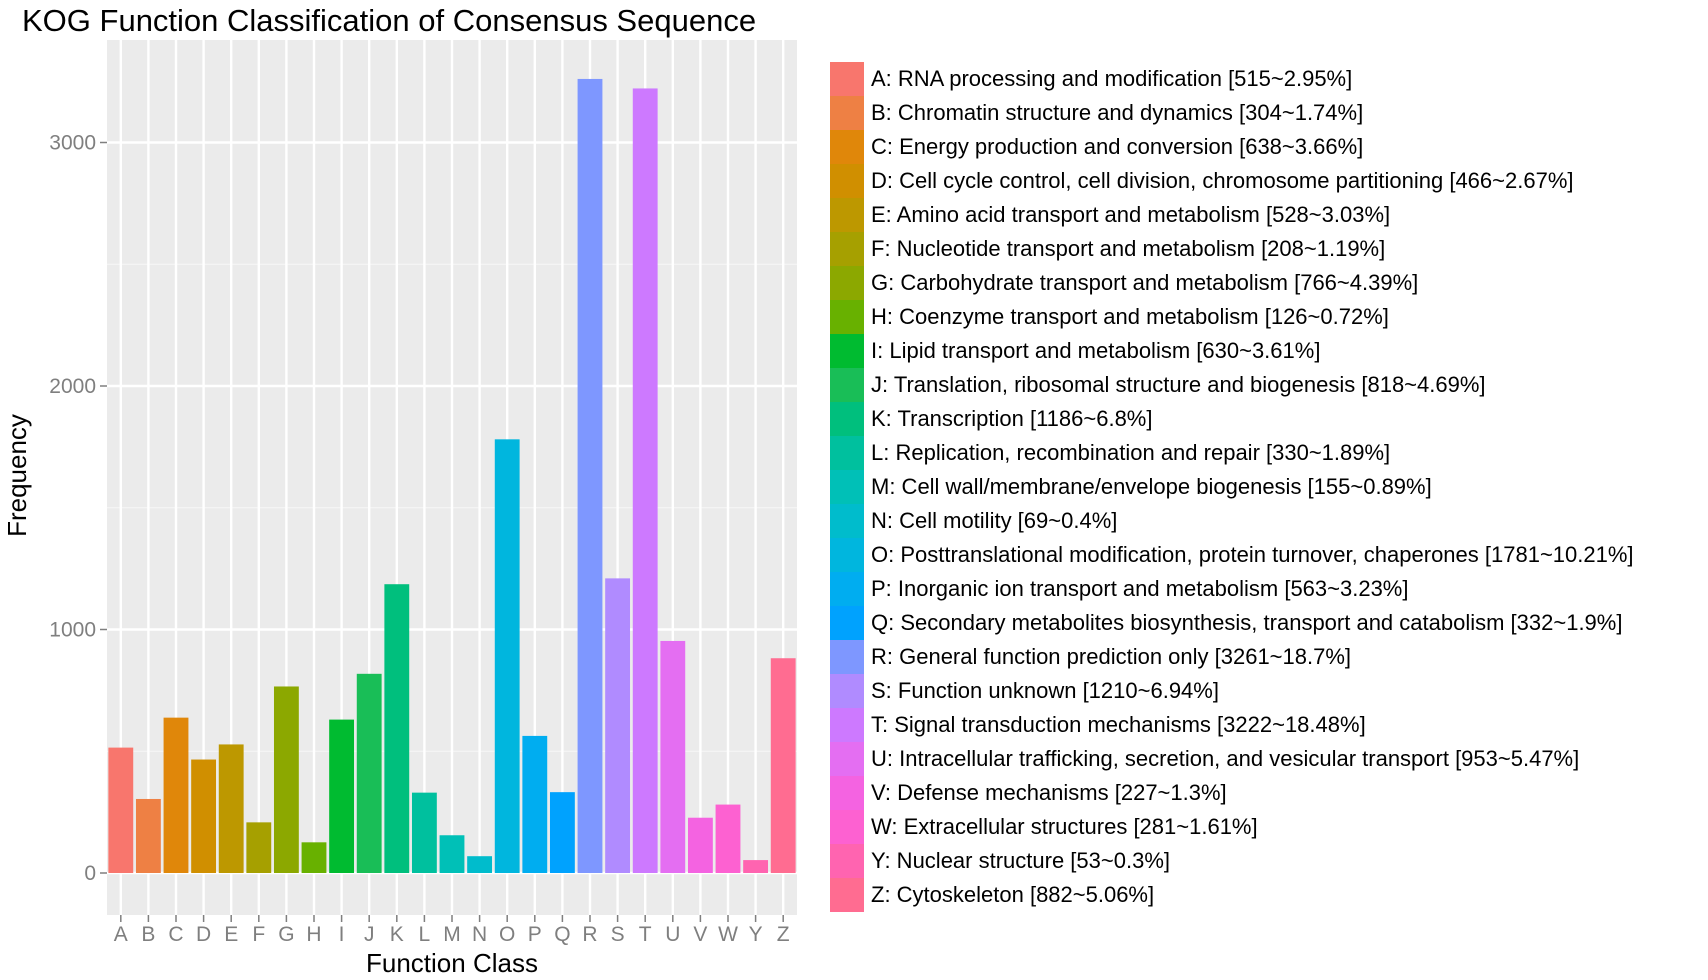  Describe the element at coordinates (562, 832) in the screenshot. I see `bar-q` at that location.